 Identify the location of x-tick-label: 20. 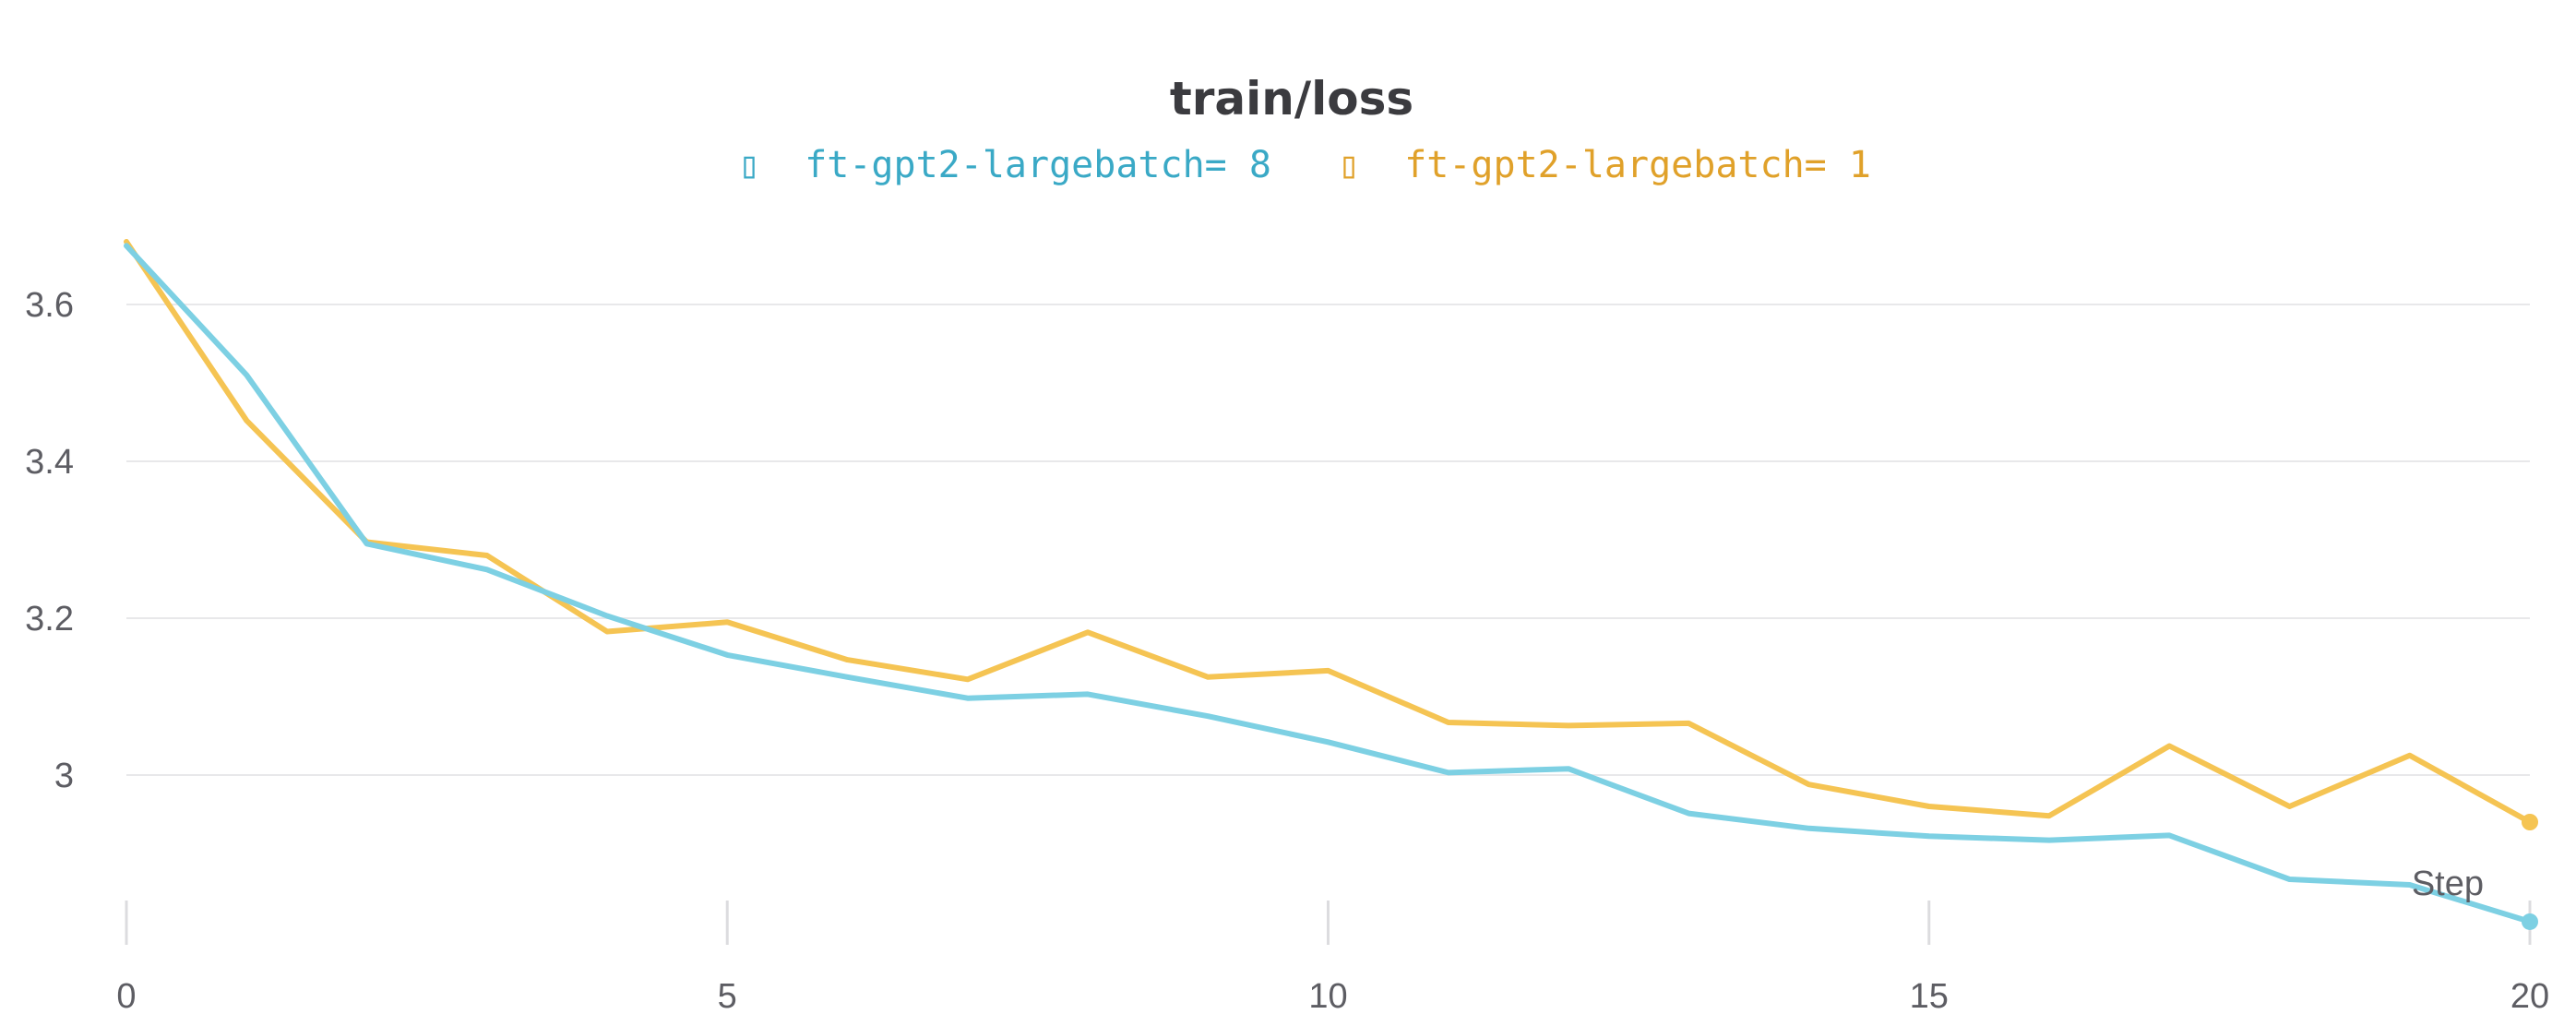
(2529, 996).